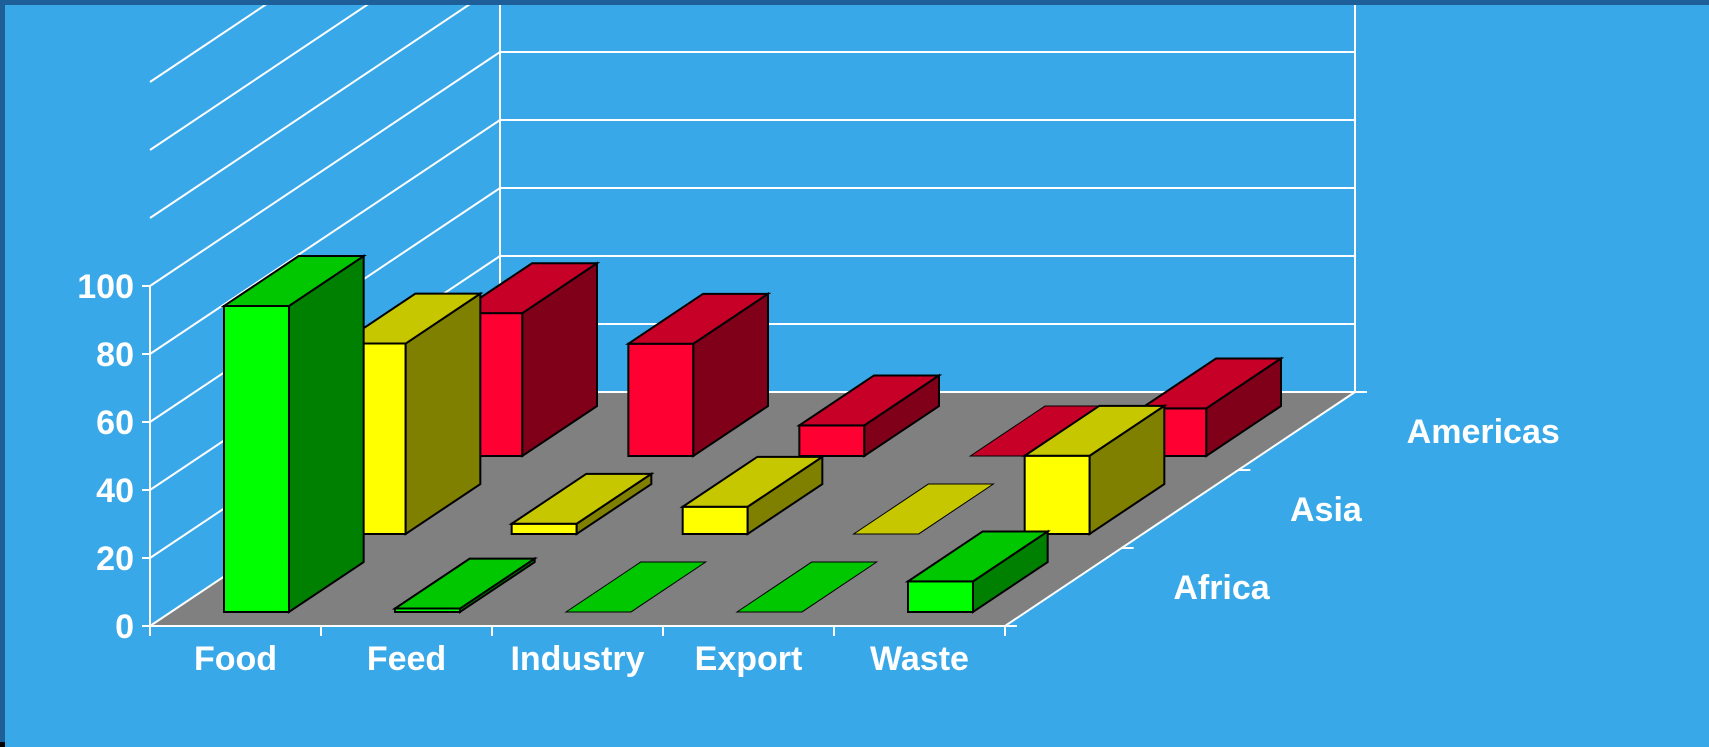  Describe the element at coordinates (115, 355) in the screenshot. I see `y-tick-label: 80` at that location.